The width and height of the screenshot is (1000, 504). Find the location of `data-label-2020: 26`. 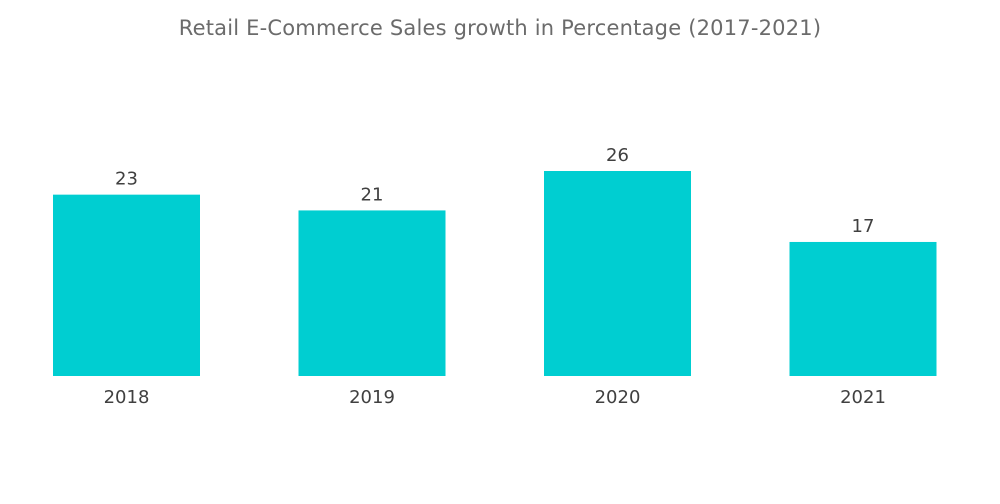

data-label-2020: 26 is located at coordinates (617, 155).